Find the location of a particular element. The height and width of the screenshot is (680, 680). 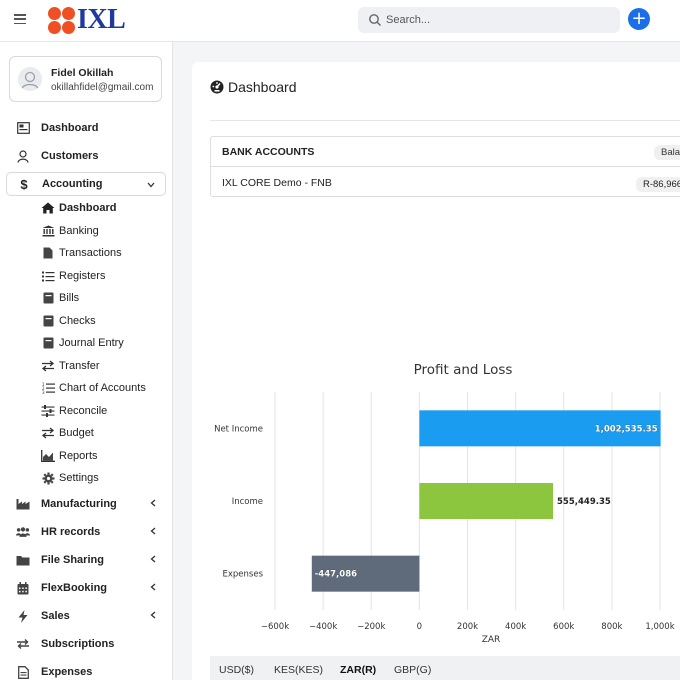

sub-item-label: Chart of Accounts is located at coordinates (102, 388).